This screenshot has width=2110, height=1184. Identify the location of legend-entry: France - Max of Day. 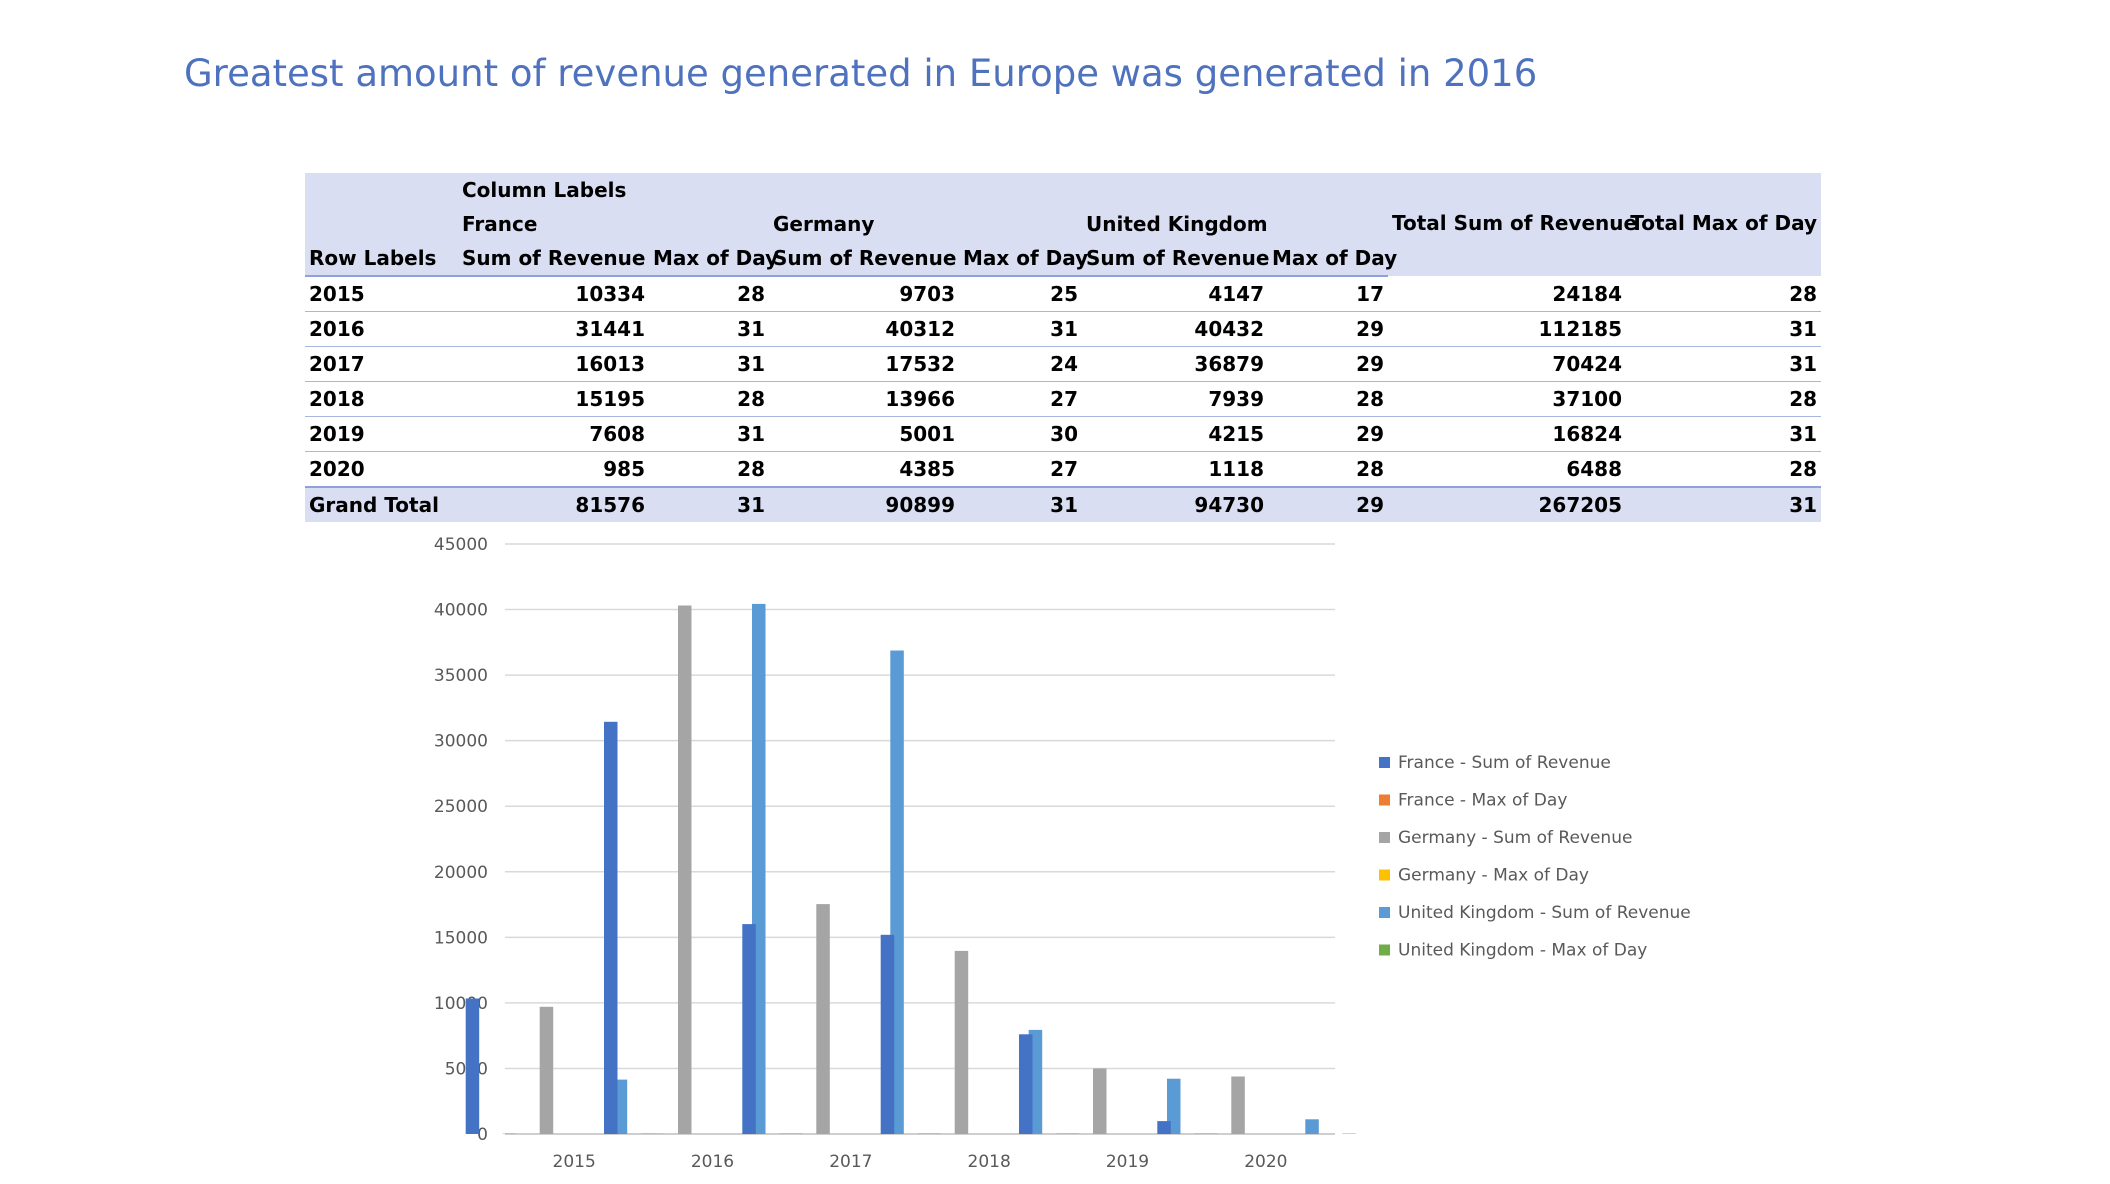
(1482, 801).